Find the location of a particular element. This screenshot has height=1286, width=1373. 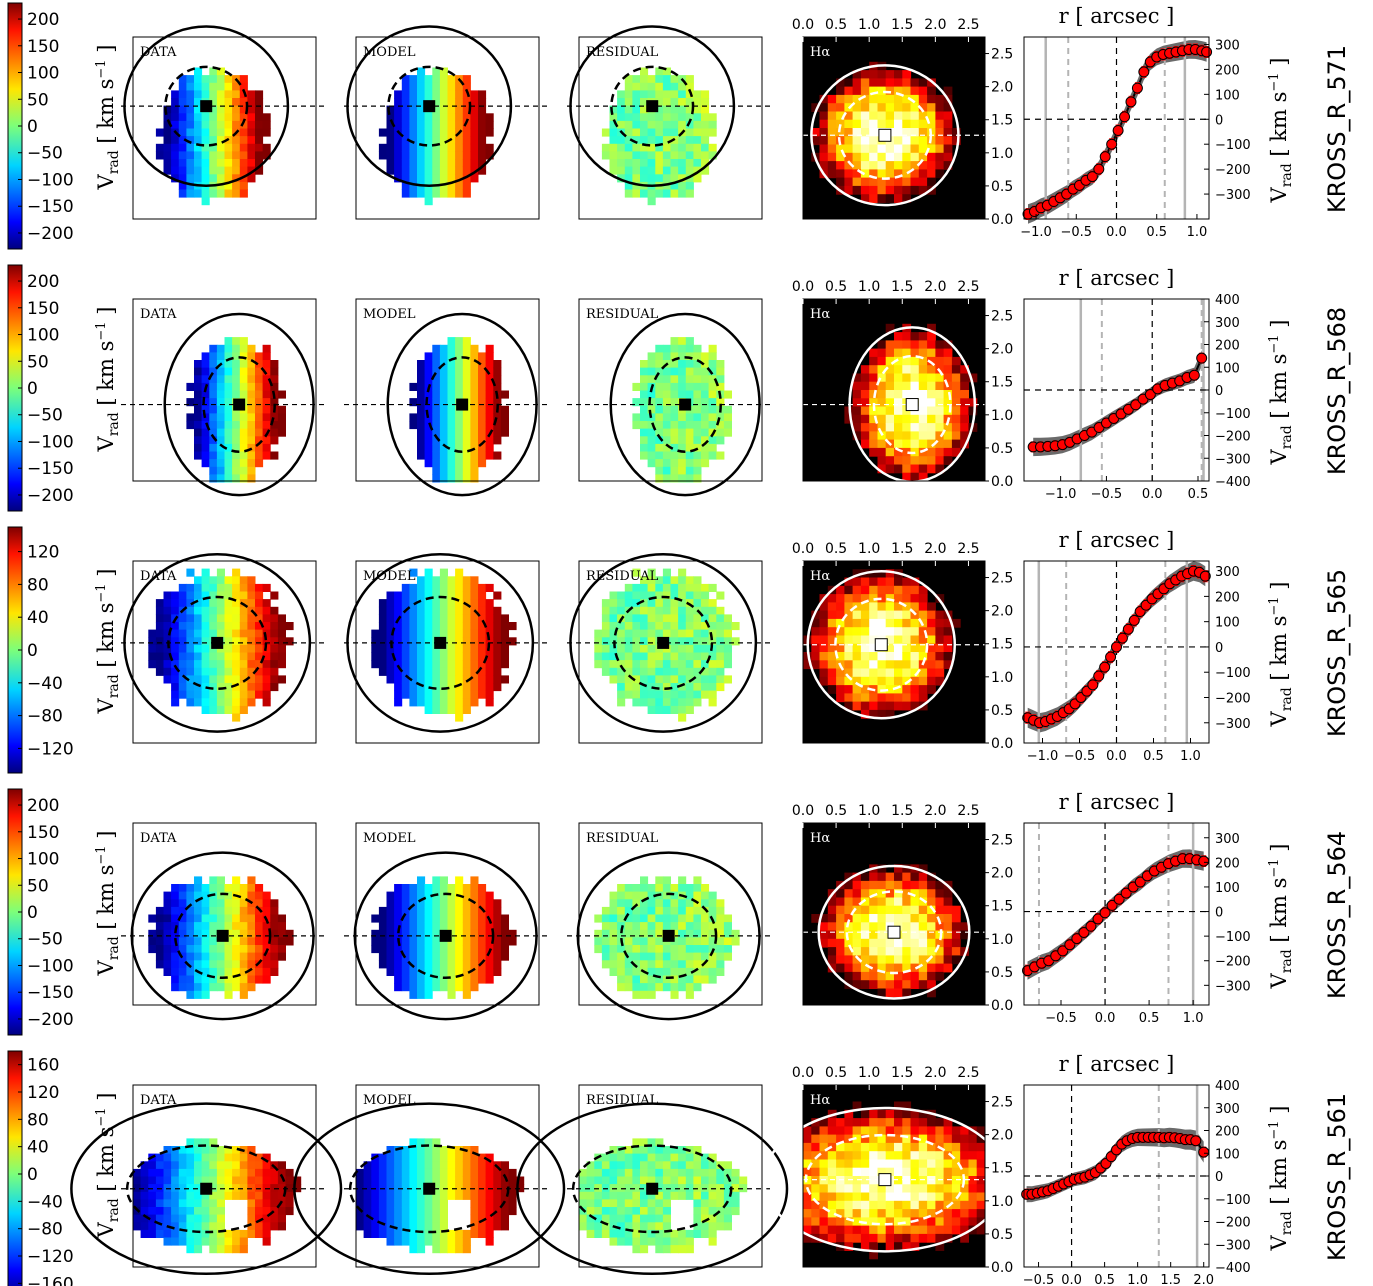

rc-y-tick-label: 100 is located at coordinates (1227, 623).